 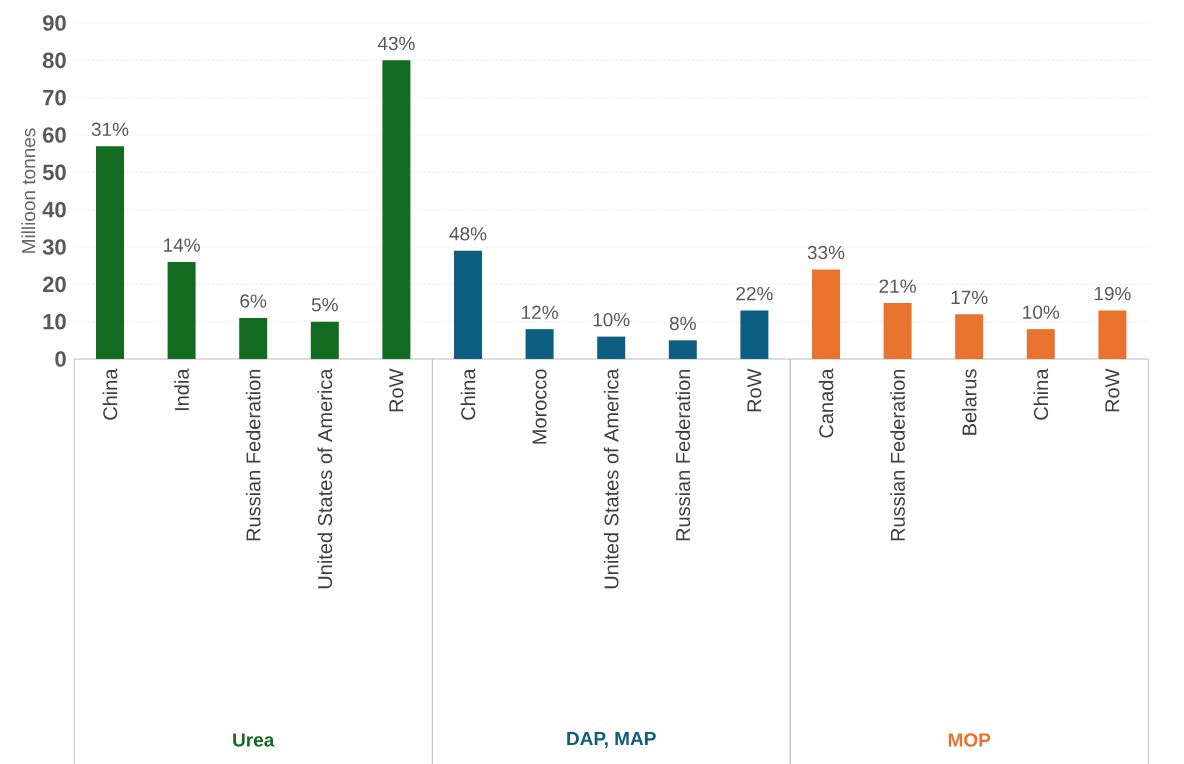 What do you see at coordinates (324, 305) in the screenshot?
I see `annotation: 5%` at bounding box center [324, 305].